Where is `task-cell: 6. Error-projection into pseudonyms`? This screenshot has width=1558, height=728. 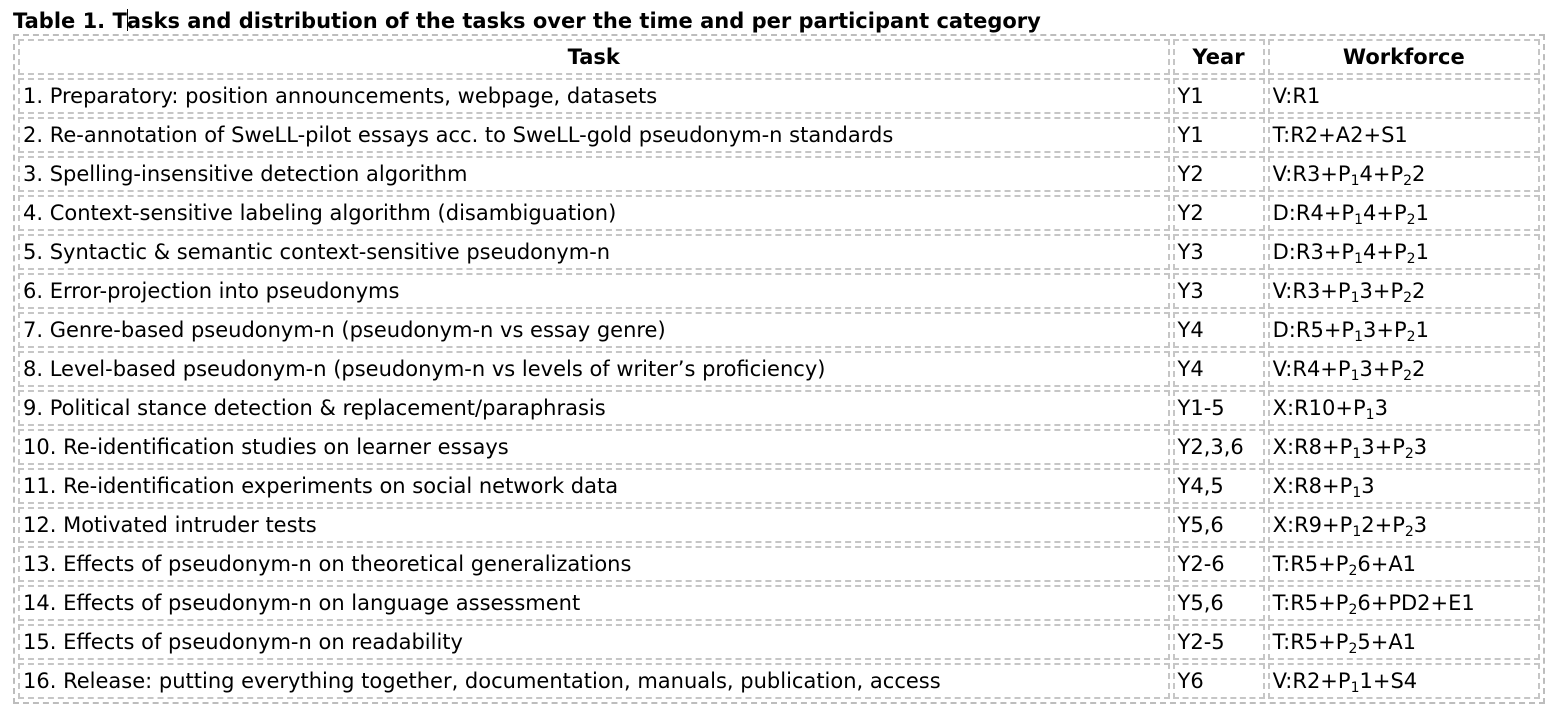 task-cell: 6. Error-projection into pseudonyms is located at coordinates (594, 291).